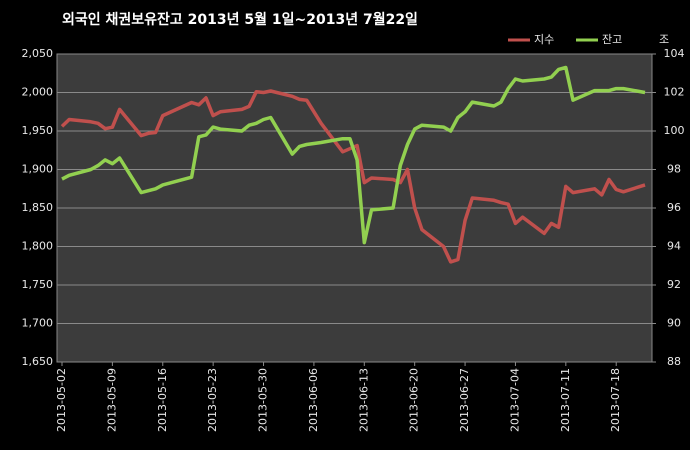 The height and width of the screenshot is (450, 690). What do you see at coordinates (674, 207) in the screenshot?
I see `y2-tick-label: 96` at bounding box center [674, 207].